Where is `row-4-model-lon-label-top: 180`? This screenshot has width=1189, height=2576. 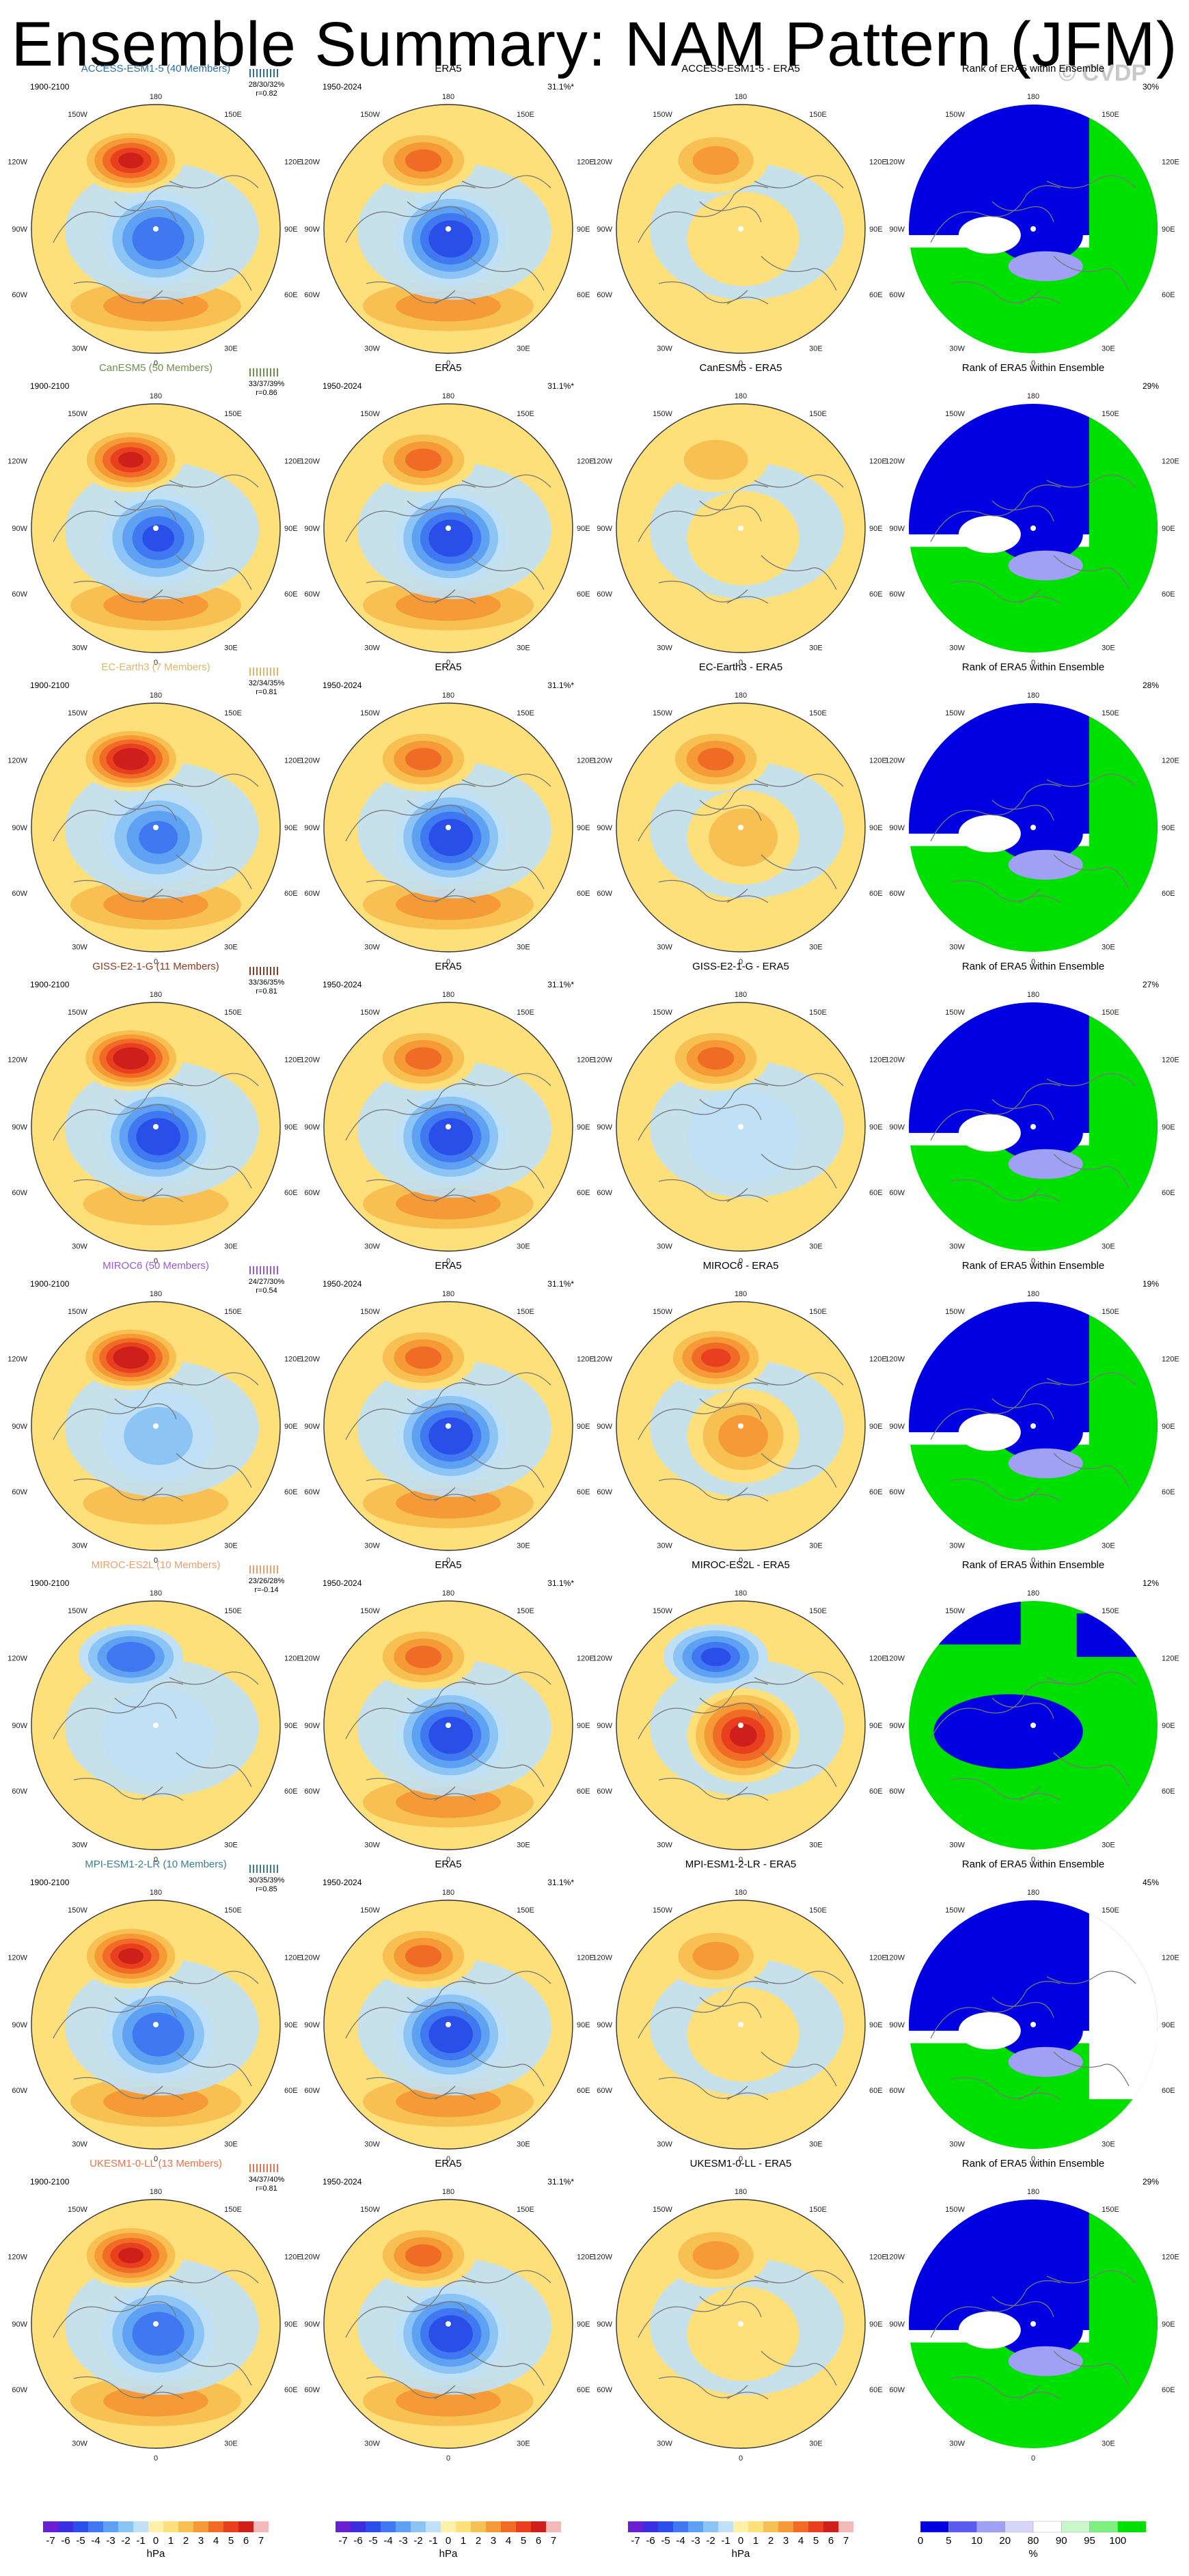
row-4-model-lon-label-top: 180 is located at coordinates (156, 995).